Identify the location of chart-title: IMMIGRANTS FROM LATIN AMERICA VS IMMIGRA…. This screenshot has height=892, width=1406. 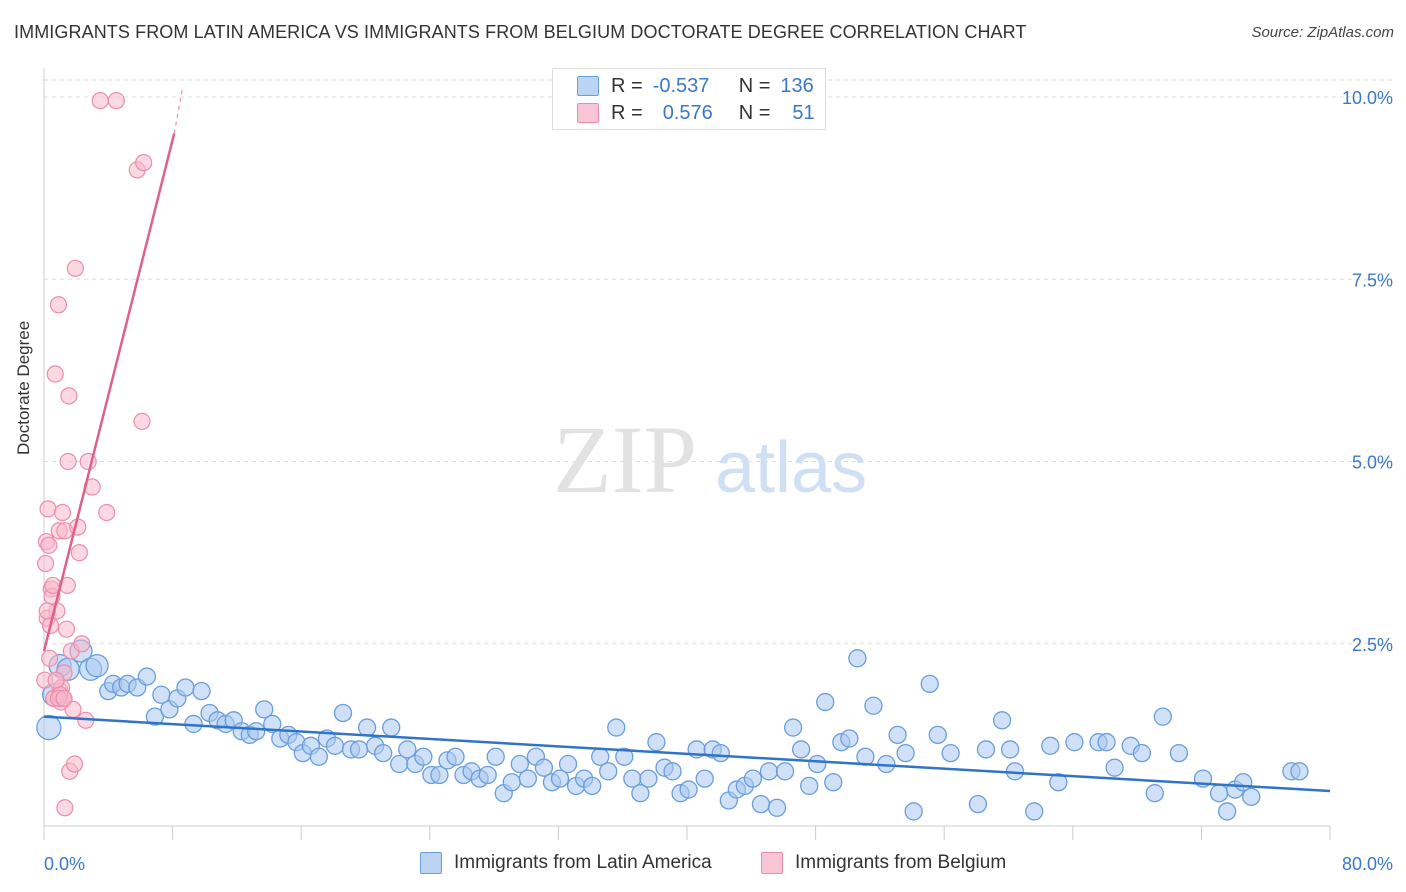
(520, 32).